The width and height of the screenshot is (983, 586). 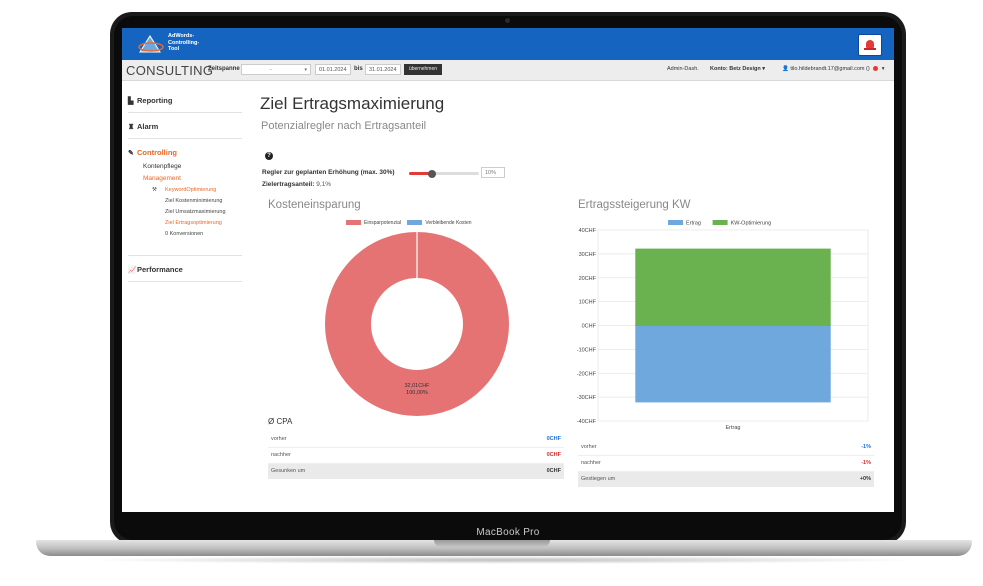 I want to click on sidebar-item-performance: 📈Performance, so click(x=185, y=269).